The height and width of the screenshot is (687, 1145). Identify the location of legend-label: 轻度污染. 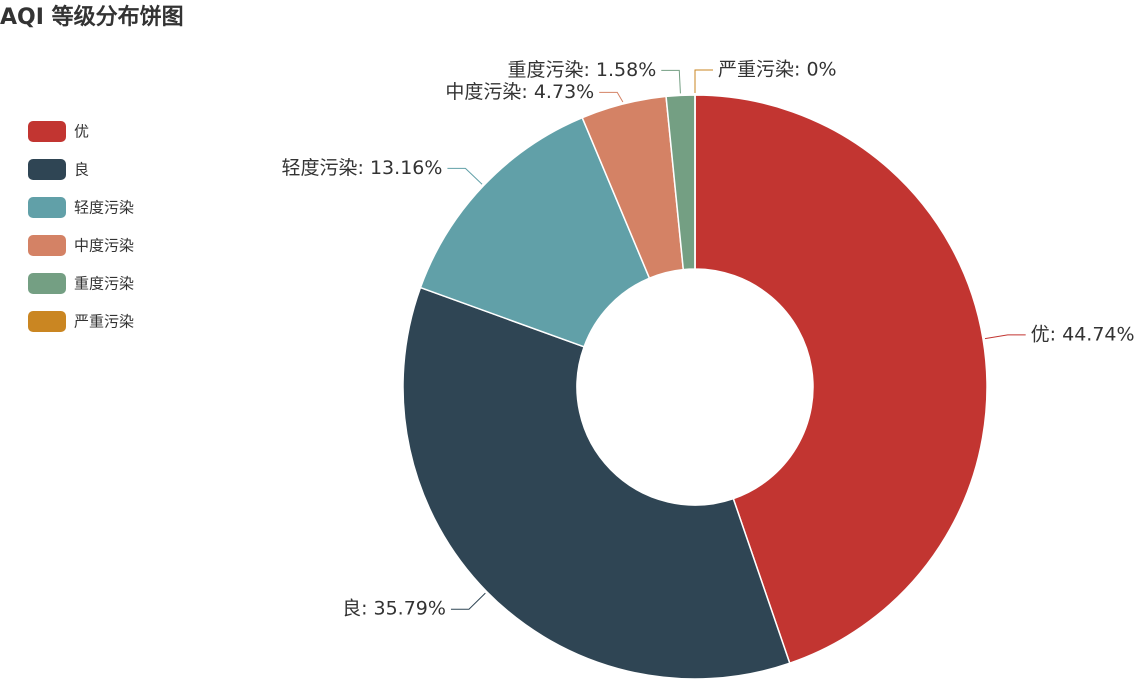
(104, 208).